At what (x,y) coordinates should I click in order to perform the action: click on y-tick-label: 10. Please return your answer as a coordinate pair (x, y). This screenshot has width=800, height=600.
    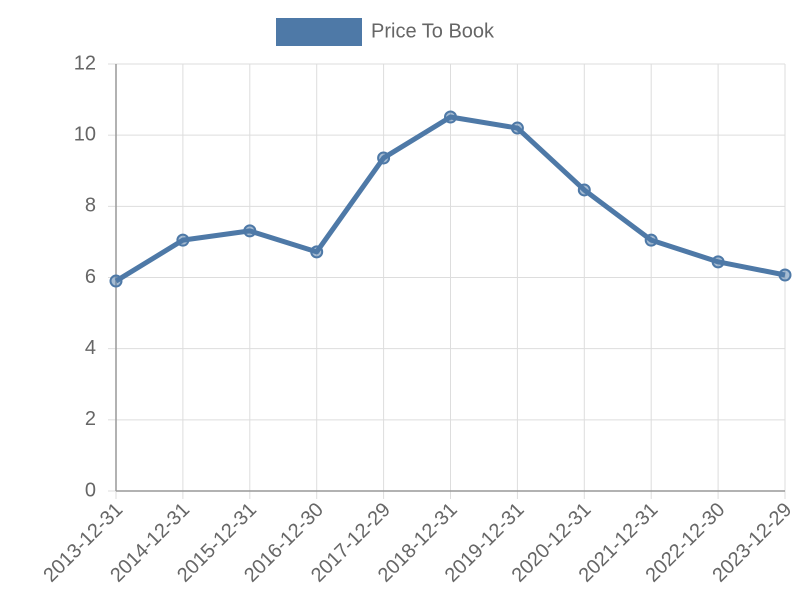
    Looking at the image, I should click on (85, 134).